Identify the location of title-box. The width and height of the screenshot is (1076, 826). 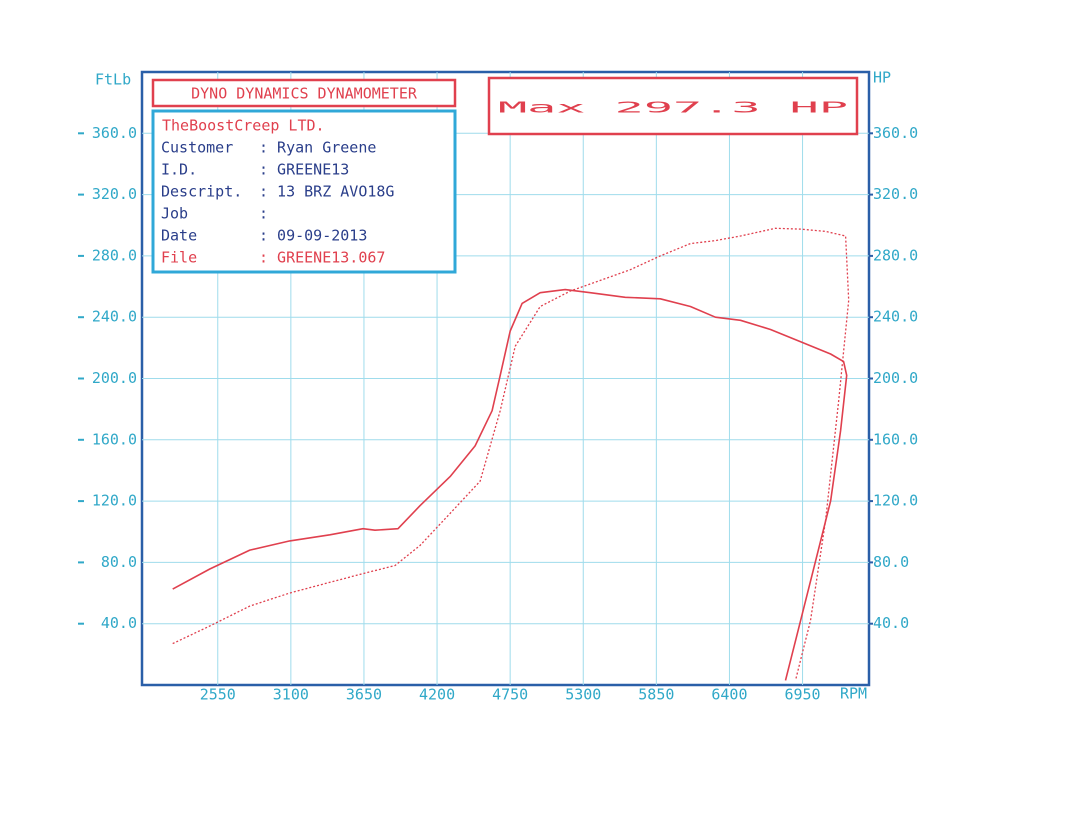
(304, 93).